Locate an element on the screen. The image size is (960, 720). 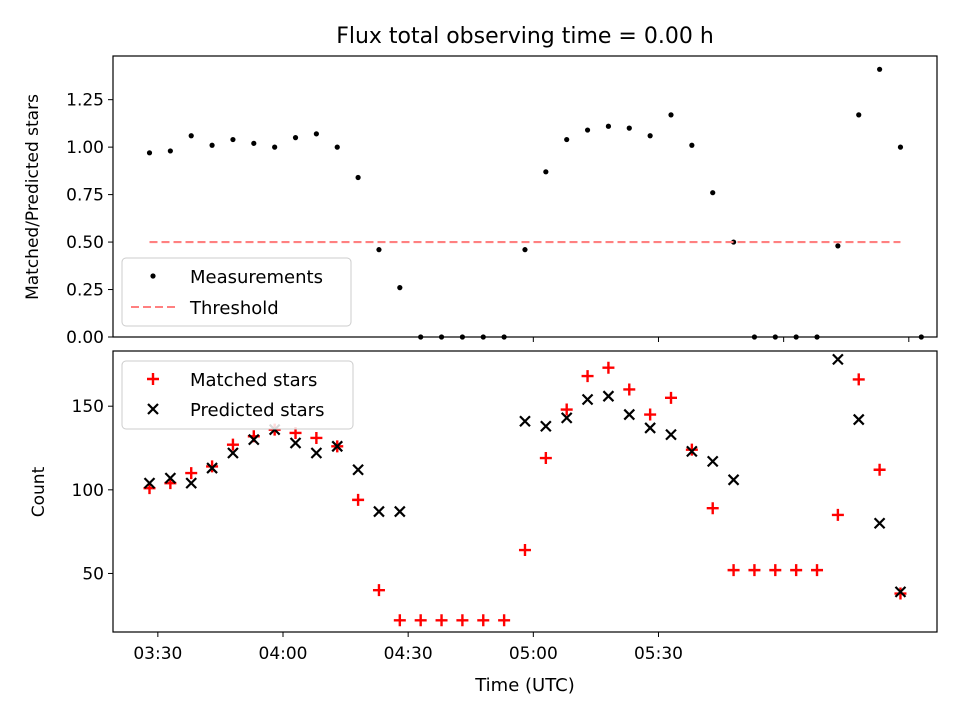
y-tick-label: 150 is located at coordinates (88, 407).